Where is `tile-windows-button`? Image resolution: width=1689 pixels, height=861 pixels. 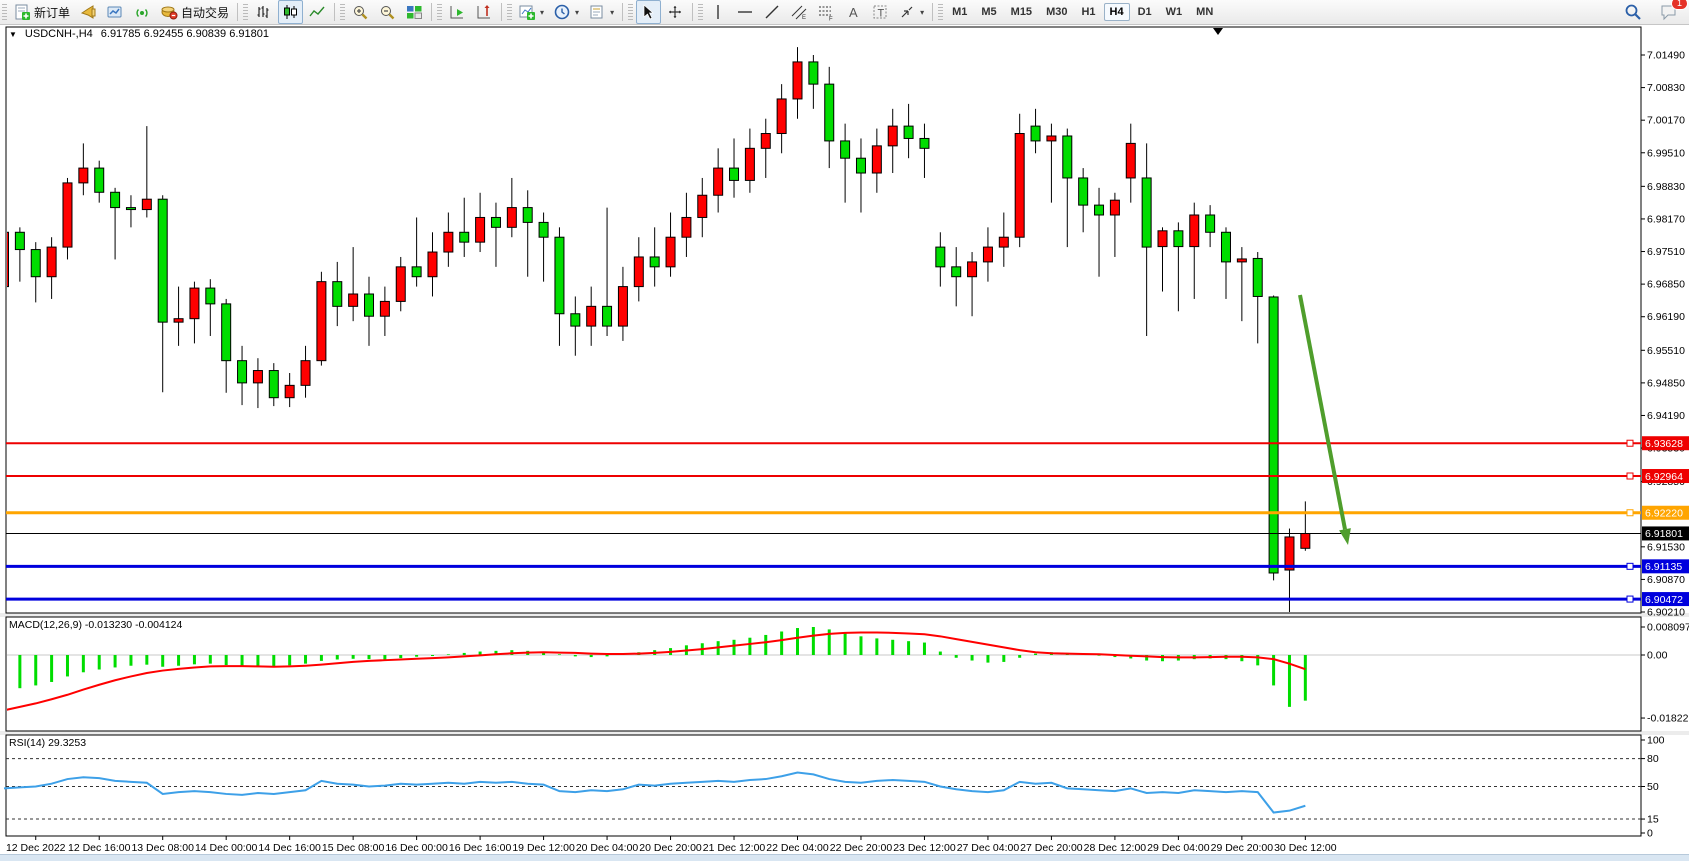 tile-windows-button is located at coordinates (414, 12).